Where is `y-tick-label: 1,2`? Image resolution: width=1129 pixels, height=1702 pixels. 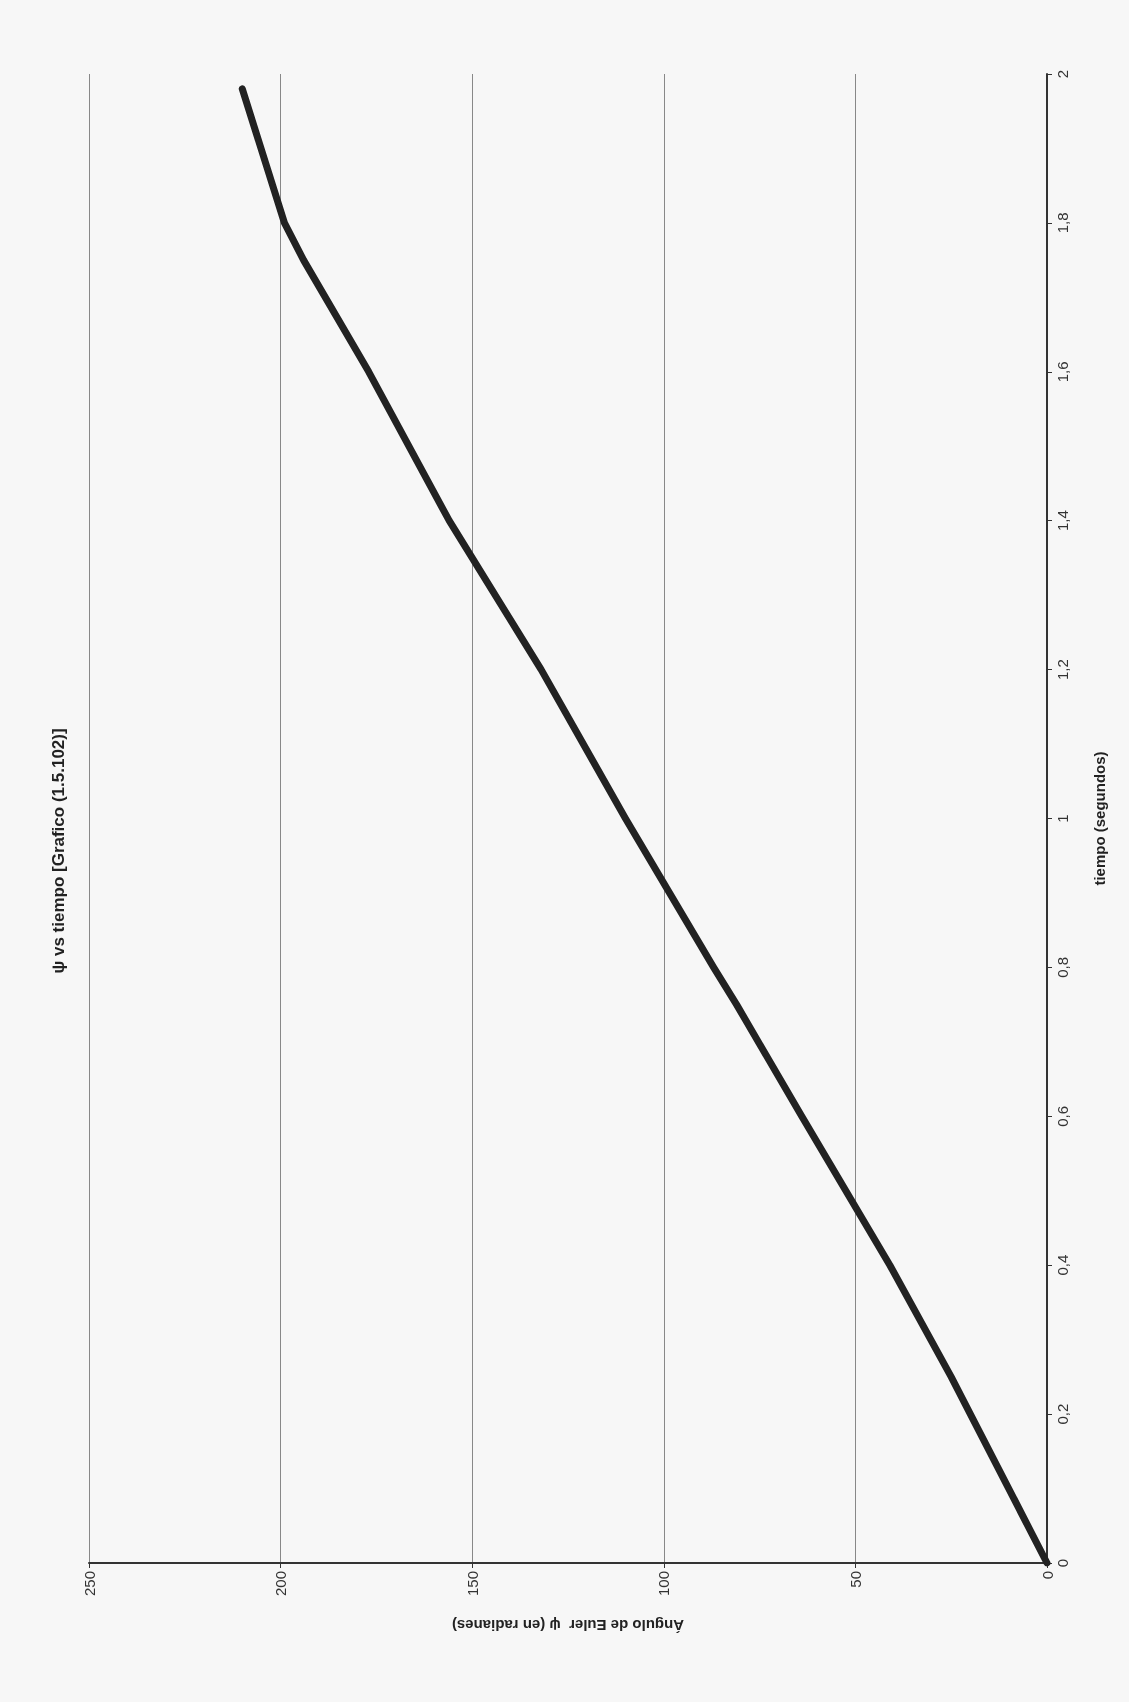
y-tick-label: 1,2 is located at coordinates (1062, 670).